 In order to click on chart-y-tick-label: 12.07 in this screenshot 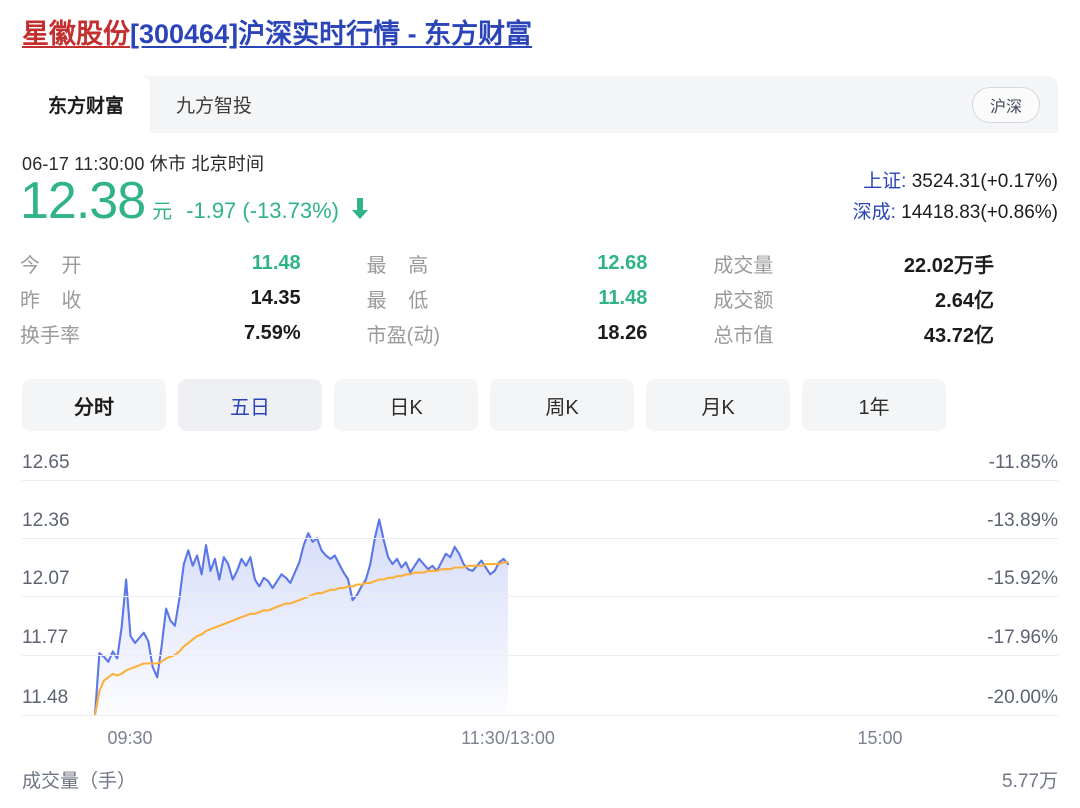, I will do `click(46, 578)`.